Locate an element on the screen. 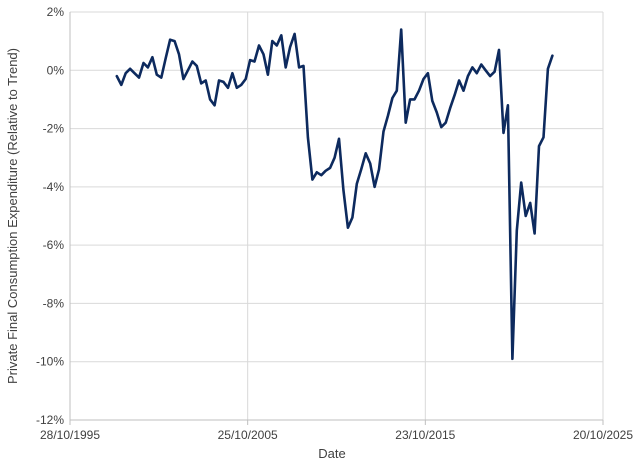  y-tick-labels: 2% 0% -2% -4% -6% -8% -10% -12% is located at coordinates (50, 216).